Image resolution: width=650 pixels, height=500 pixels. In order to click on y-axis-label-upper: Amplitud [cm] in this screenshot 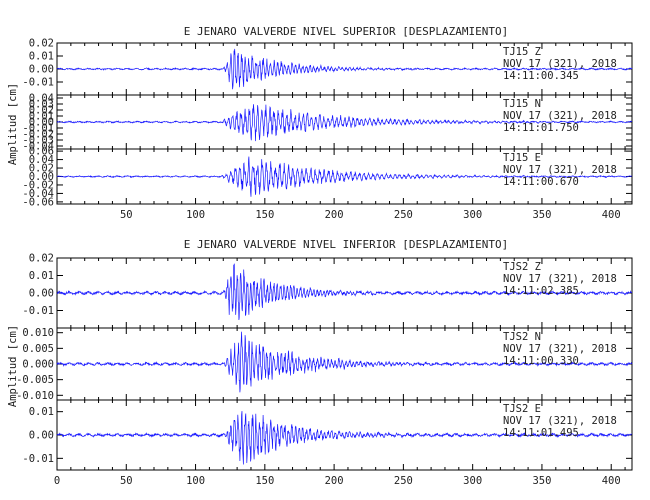, I will do `click(13, 124)`.